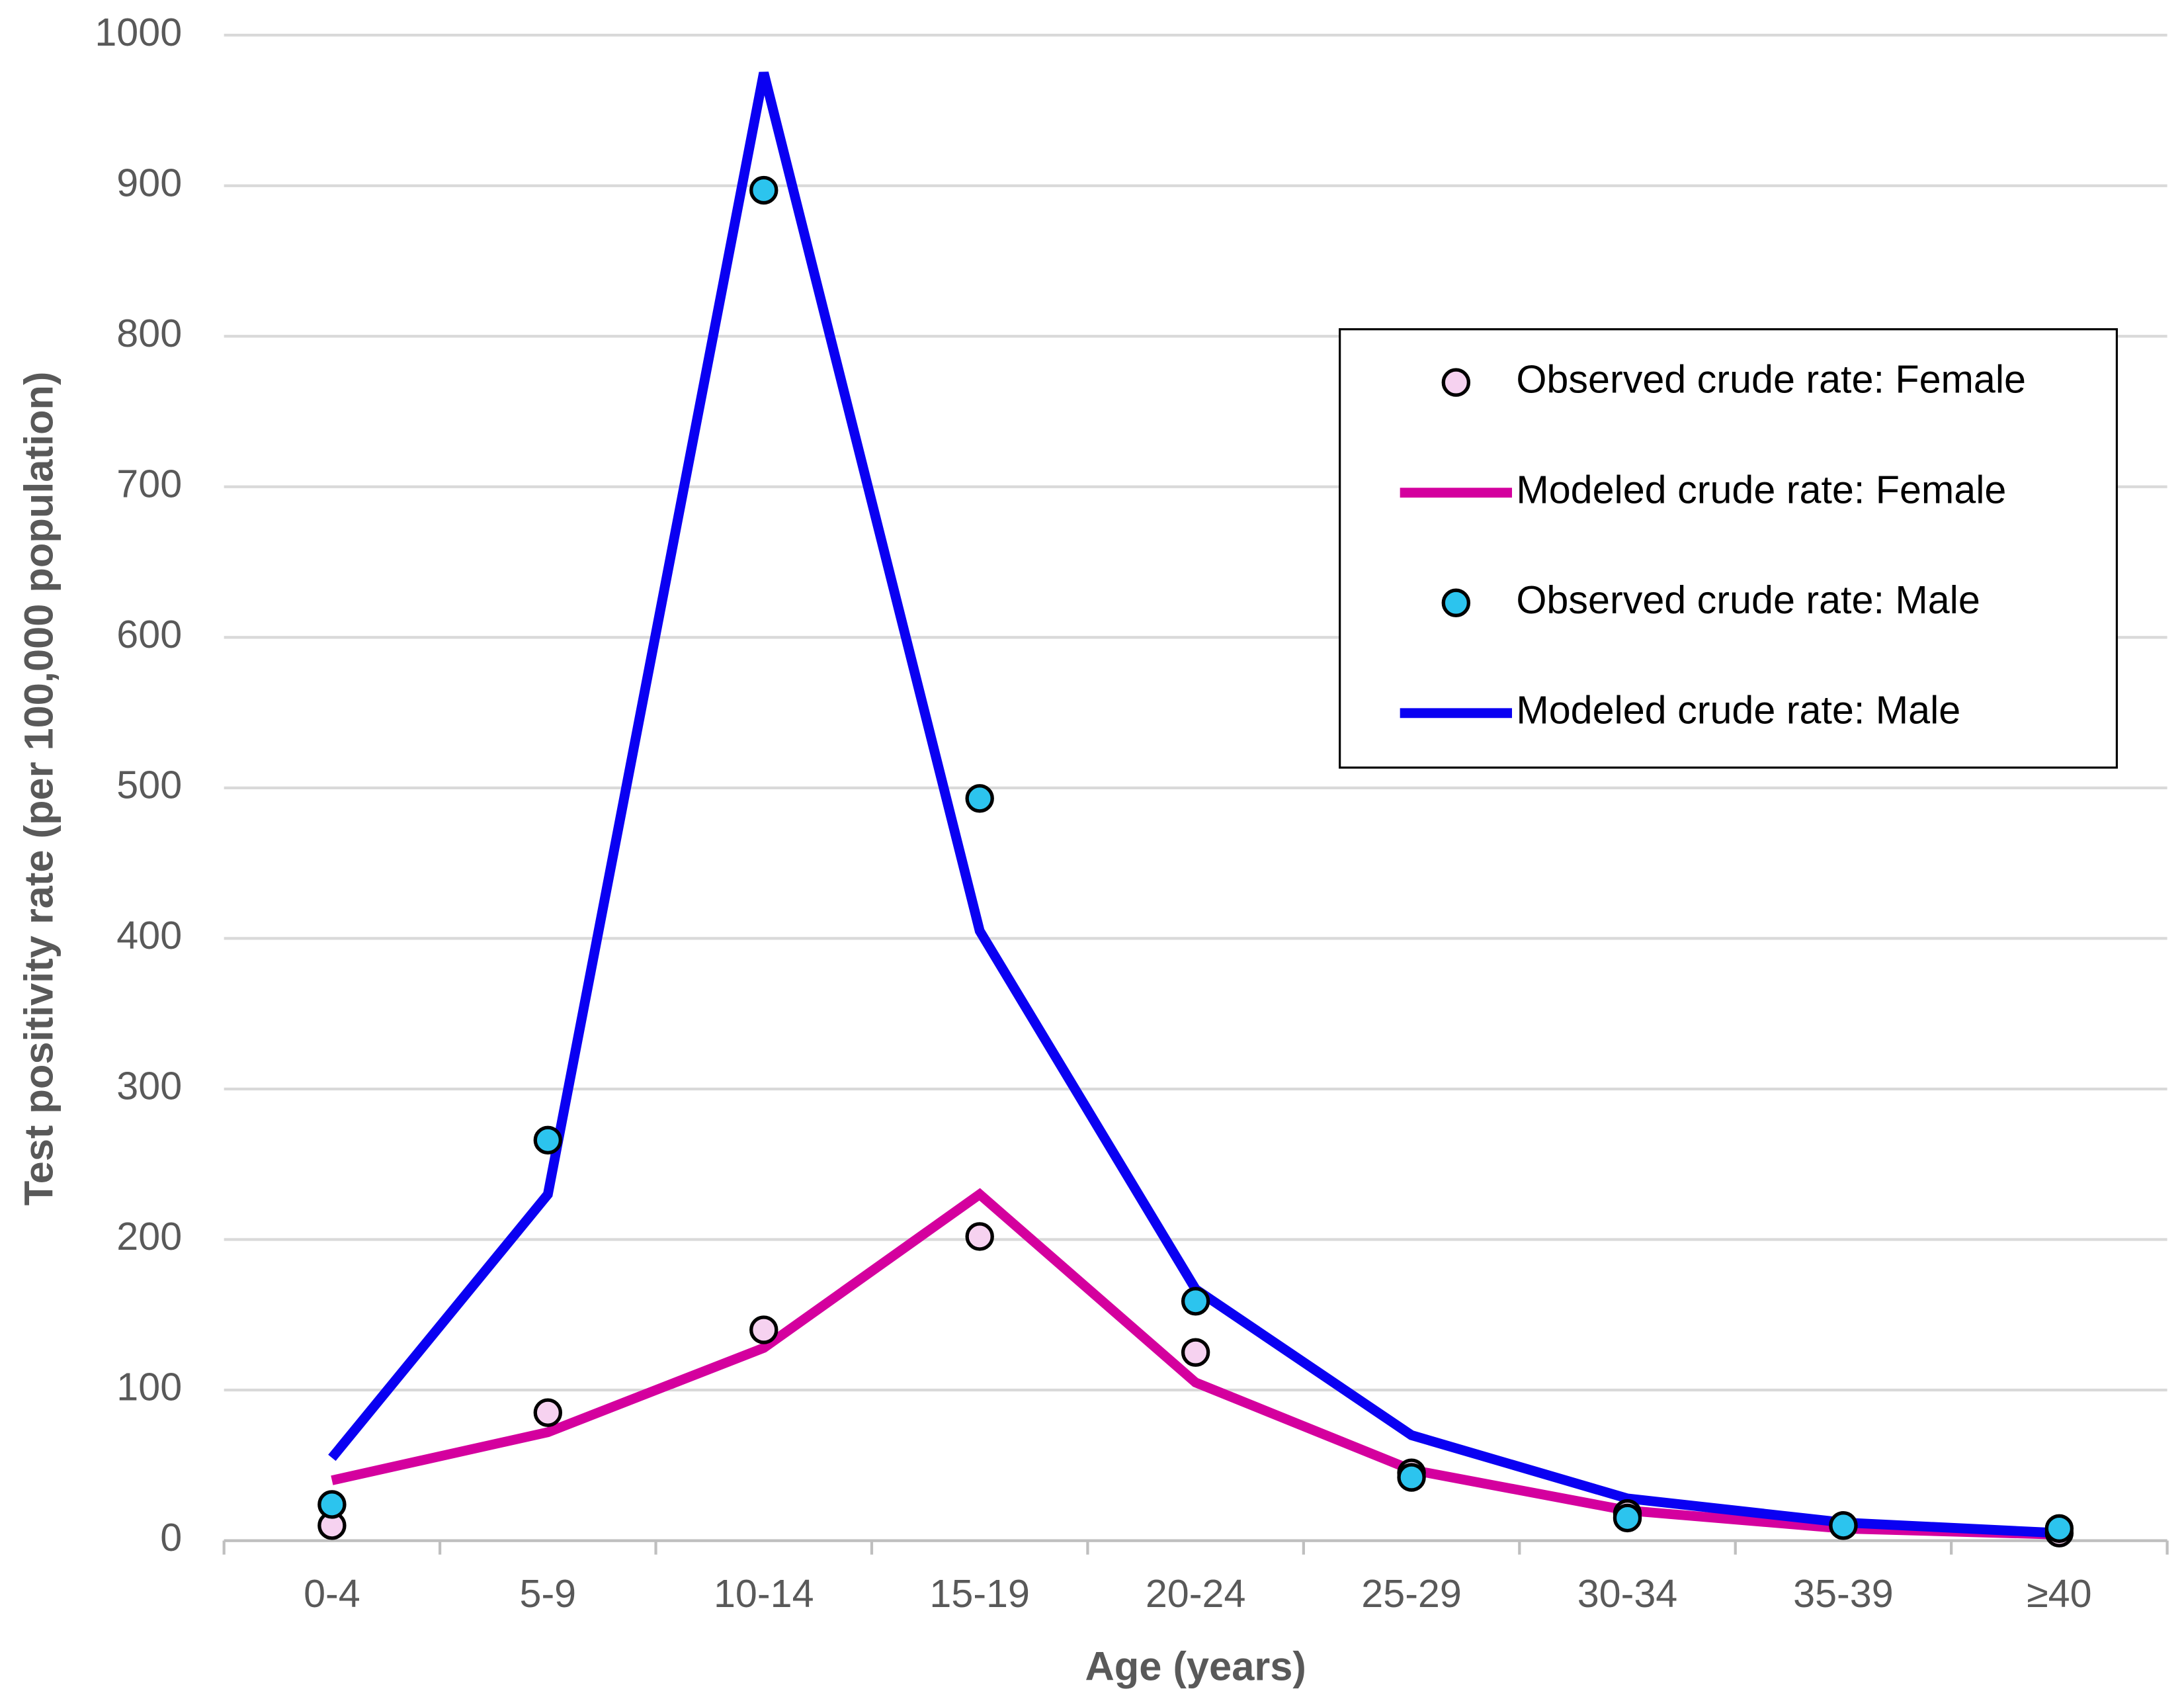 This screenshot has width=2184, height=1699. I want to click on y-tick-label: 700, so click(149, 483).